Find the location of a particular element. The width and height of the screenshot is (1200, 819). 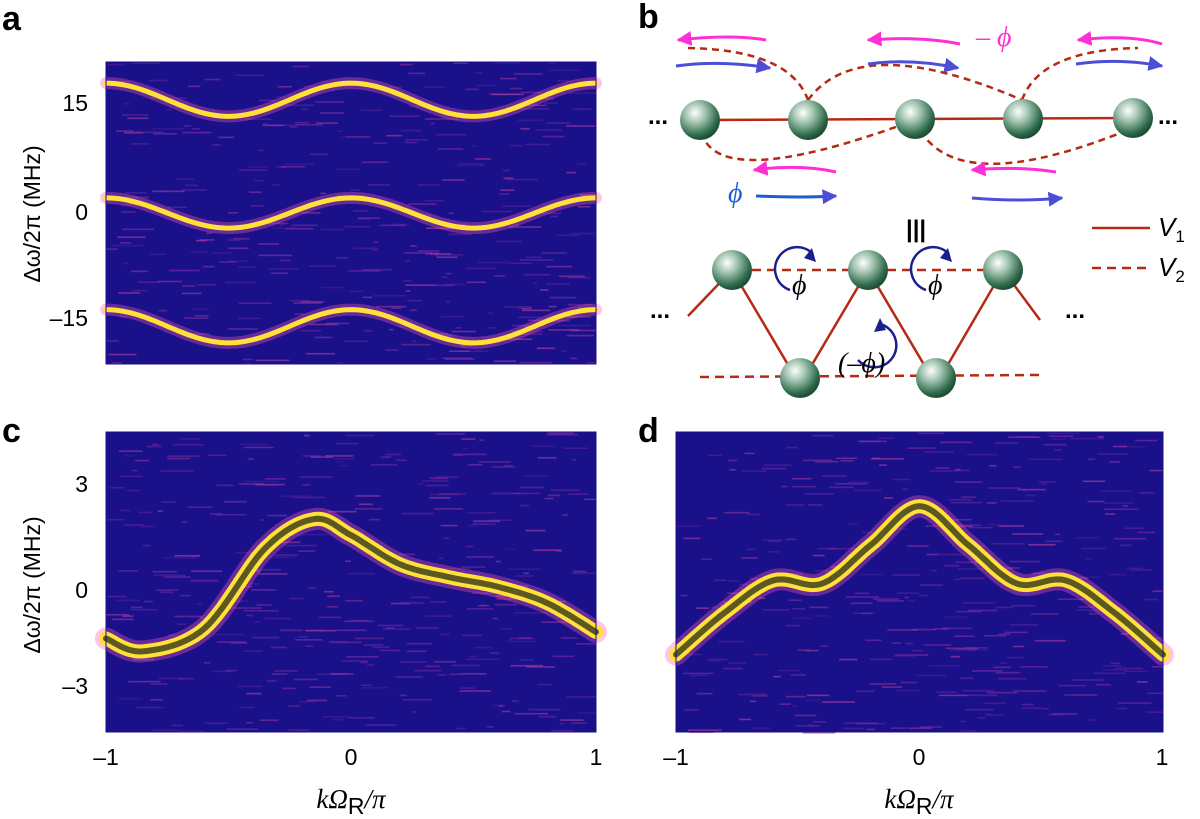

xtick-c-1: 1 is located at coordinates (596, 757).